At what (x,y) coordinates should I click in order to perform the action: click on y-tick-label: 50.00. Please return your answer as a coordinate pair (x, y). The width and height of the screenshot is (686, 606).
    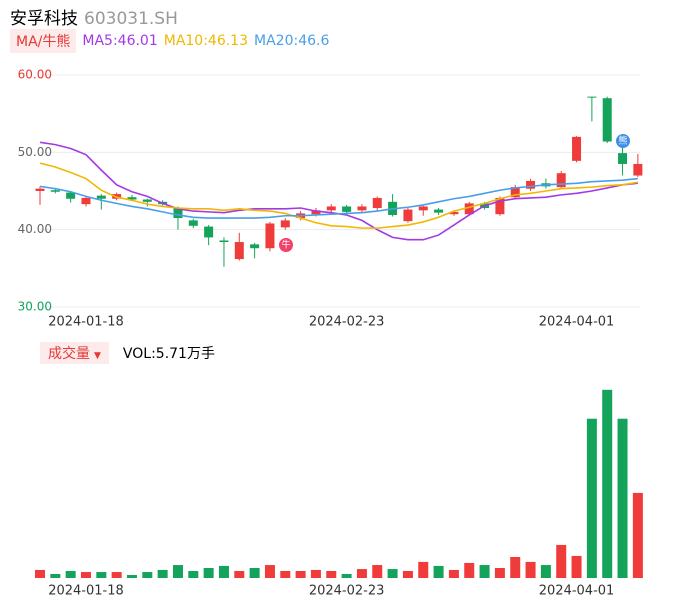
    Looking at the image, I should click on (35, 152).